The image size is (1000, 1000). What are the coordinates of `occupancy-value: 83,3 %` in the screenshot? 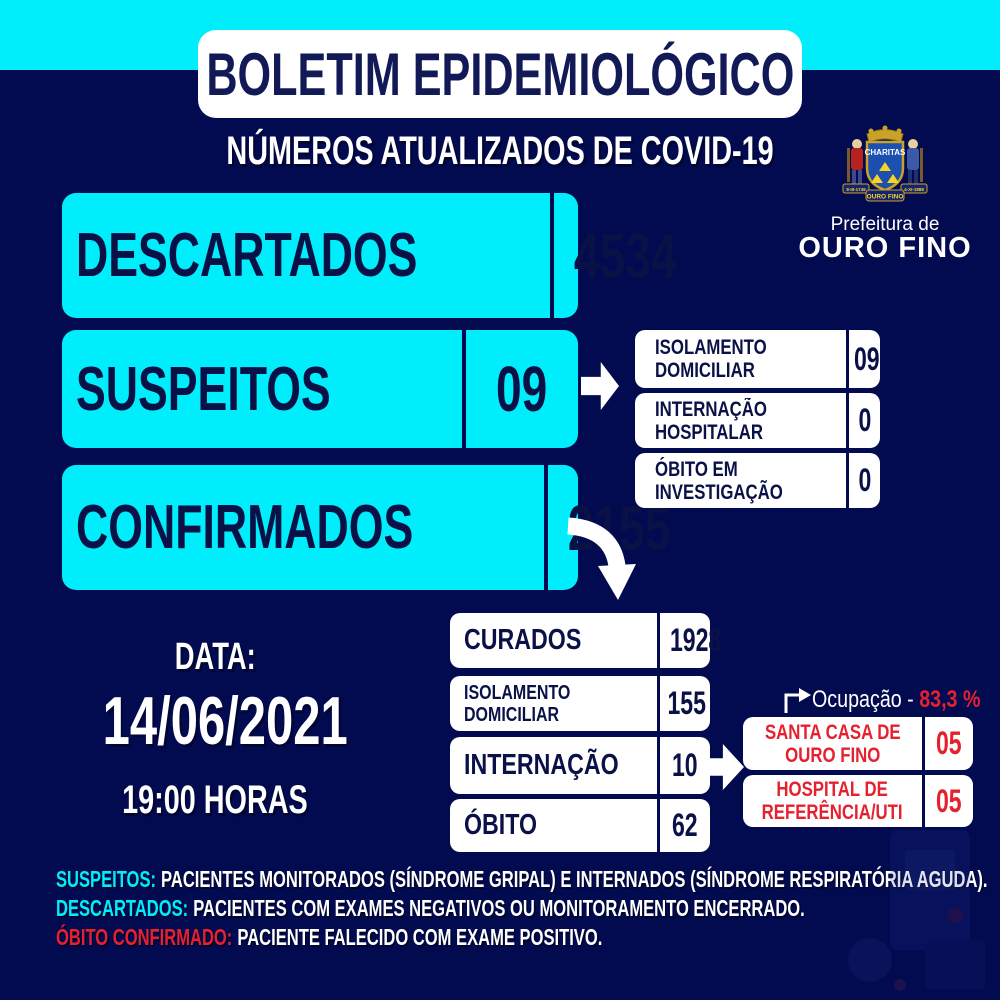 It's located at (950, 699).